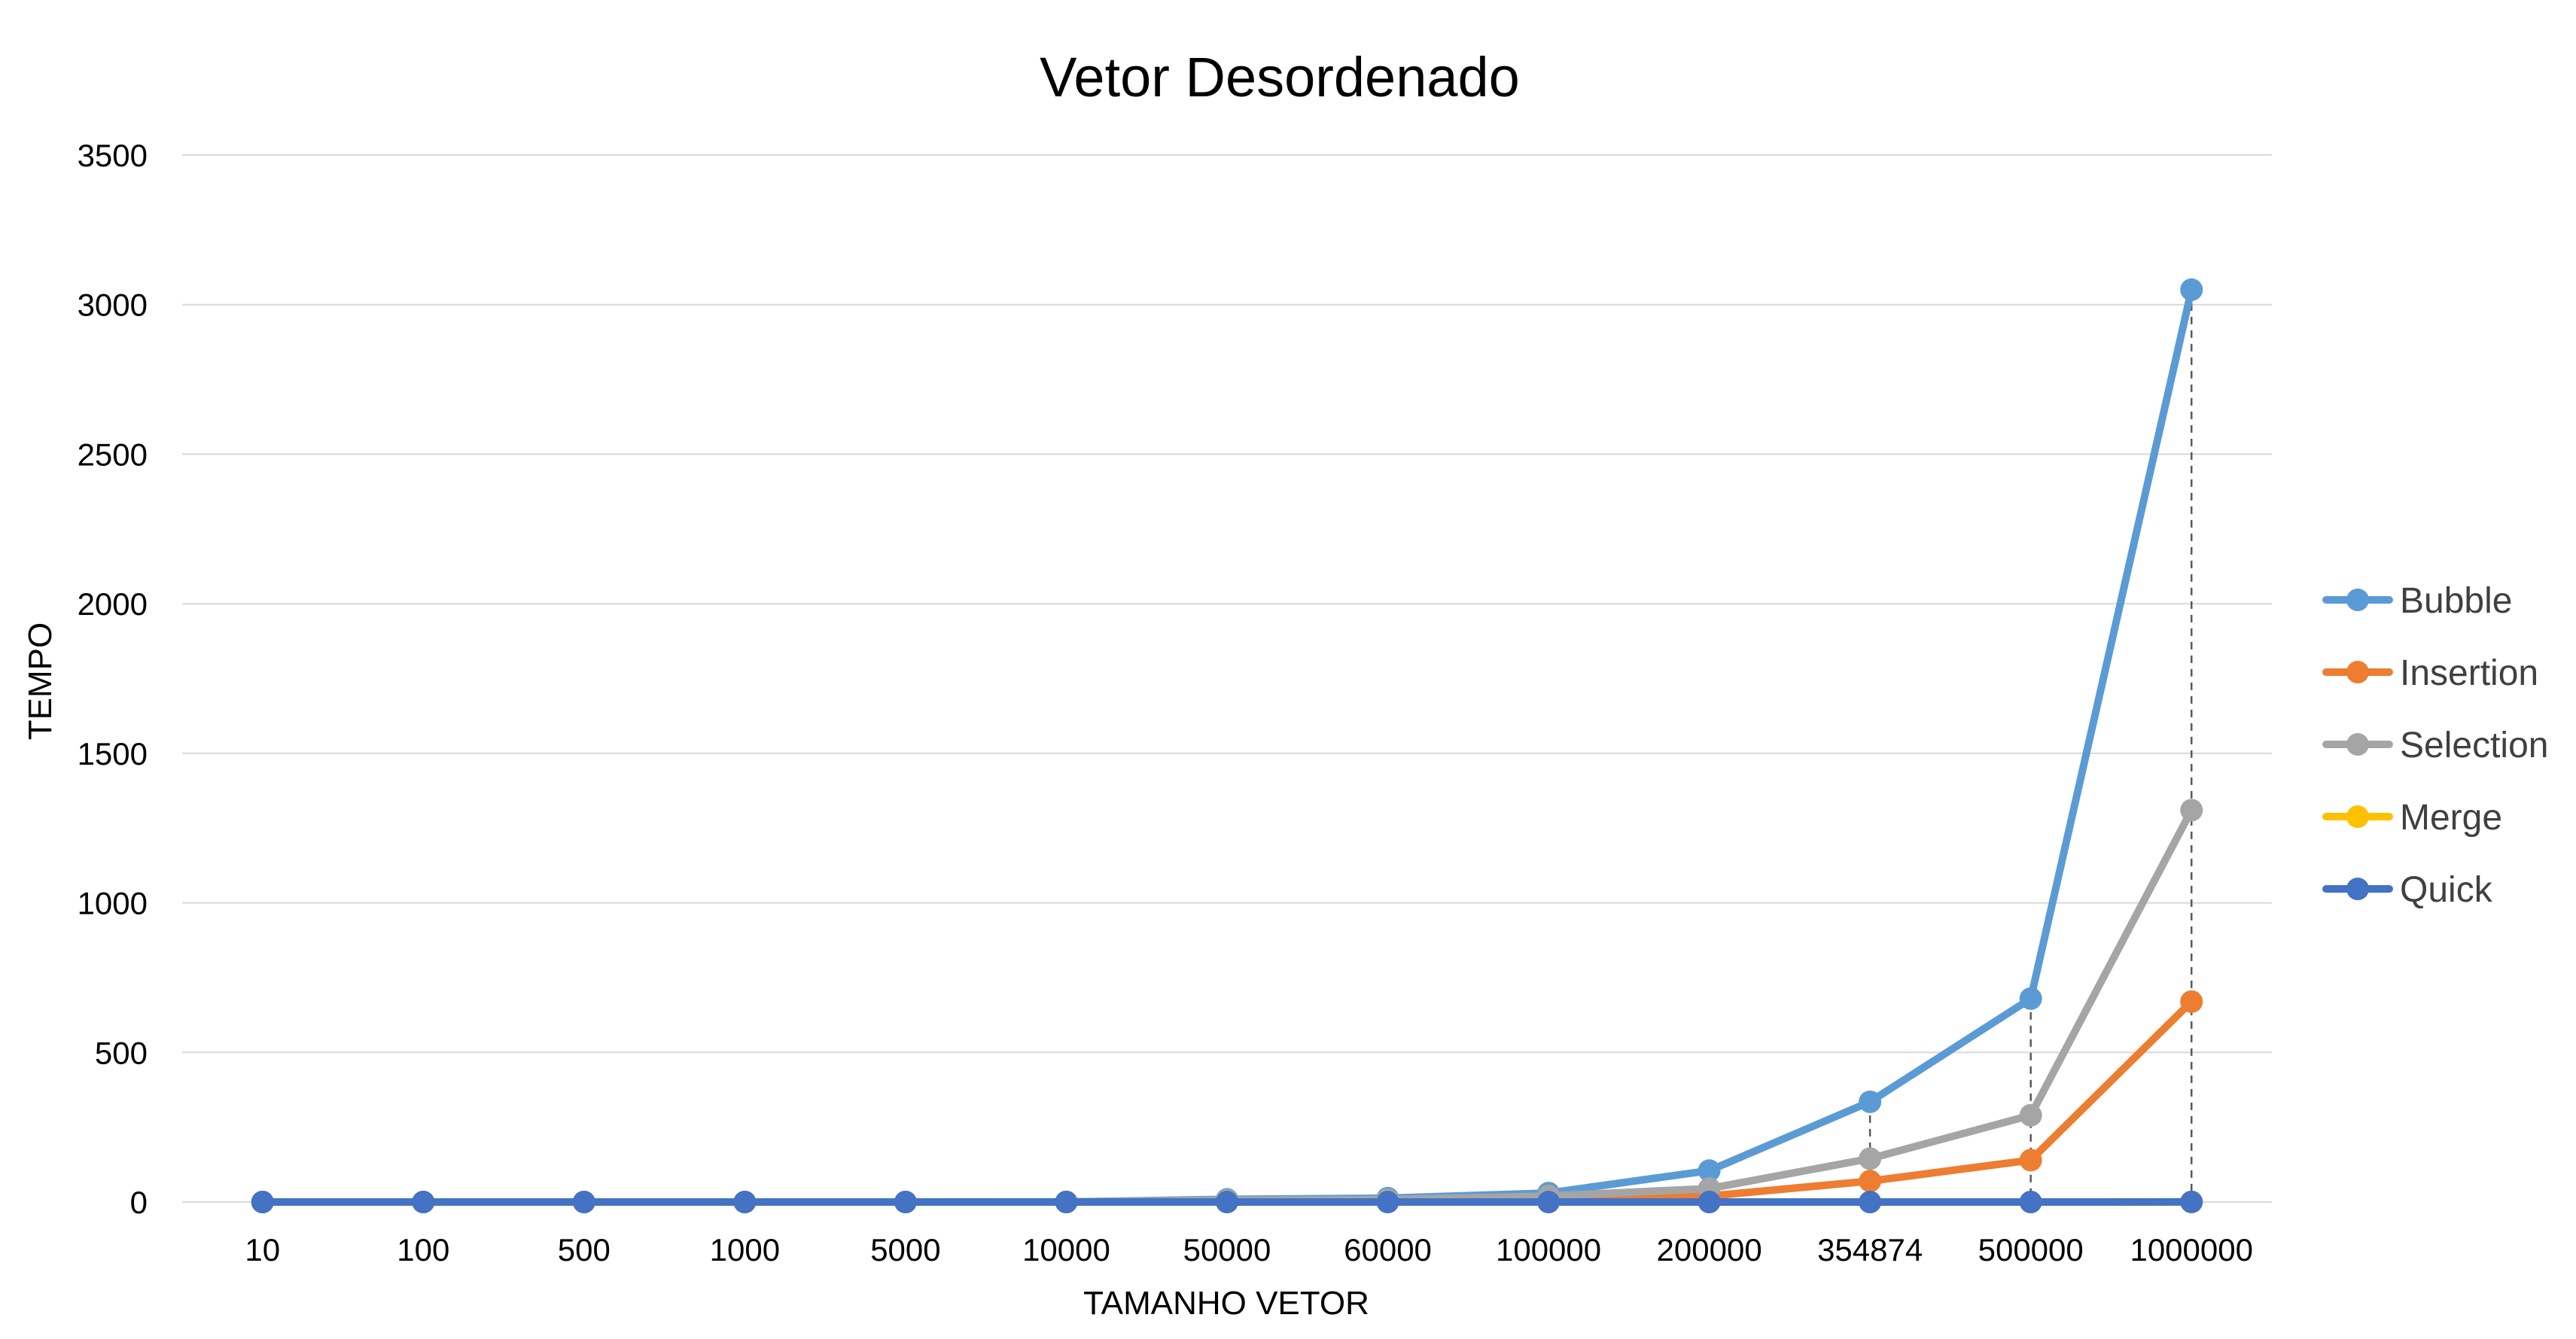 This screenshot has height=1339, width=2576. I want to click on x-tick-label: 1000000, so click(2192, 1249).